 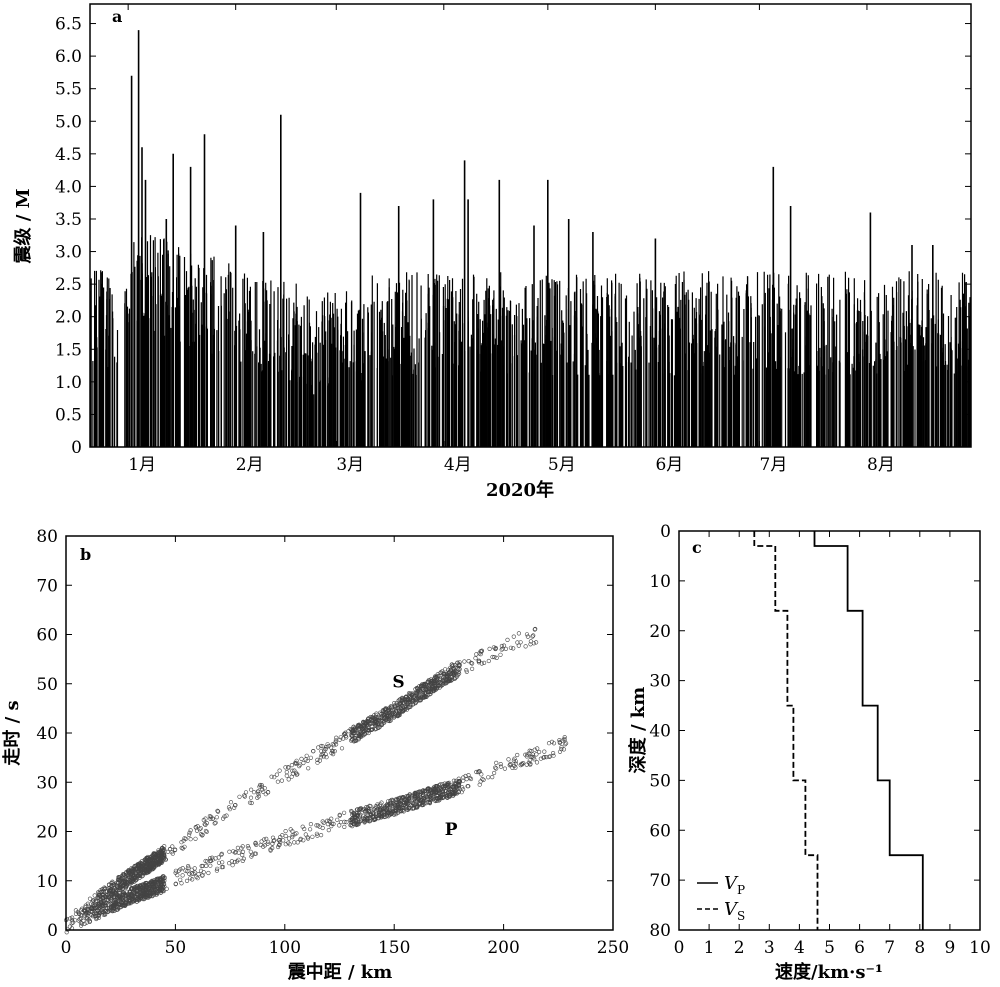 What do you see at coordinates (47, 833) in the screenshot?
I see `y-tick-label: 20` at bounding box center [47, 833].